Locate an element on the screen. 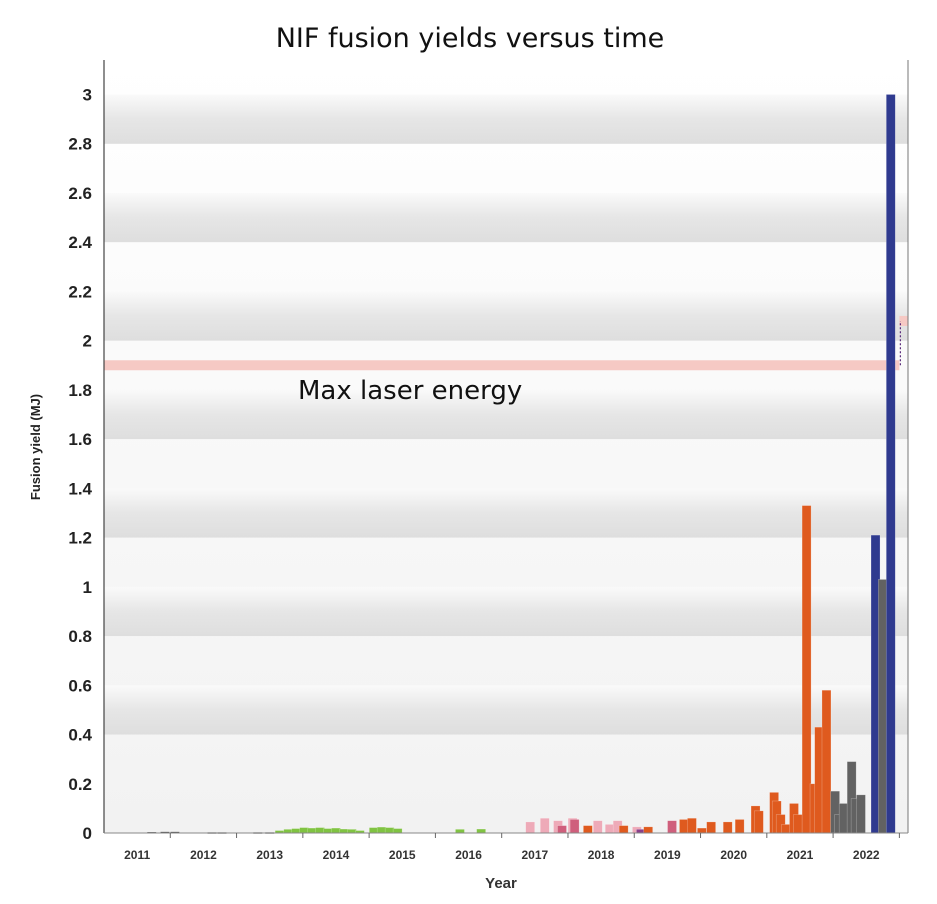  y-axis-label: Fusion yield (MJ) is located at coordinates (35, 447).